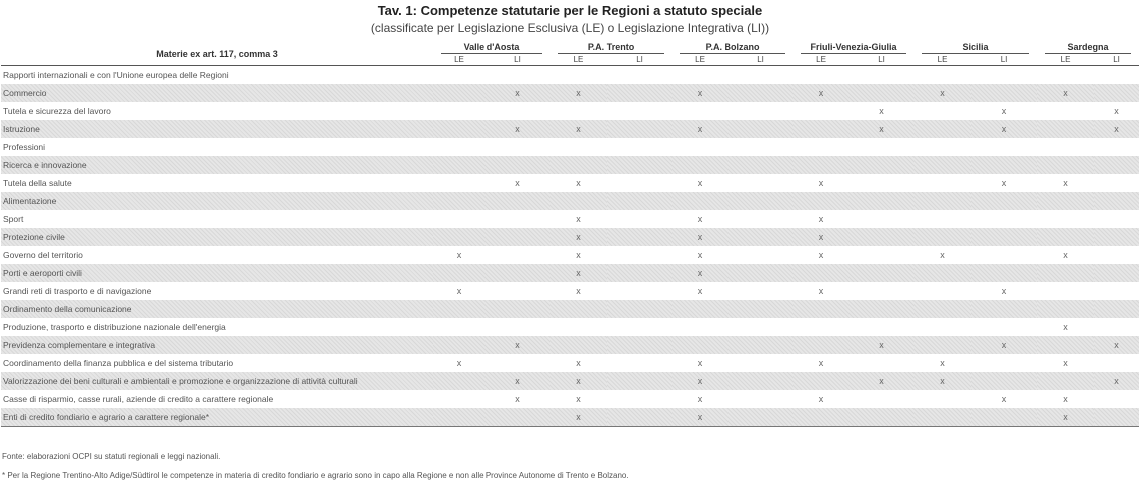 The height and width of the screenshot is (483, 1140). I want to click on li-header: LI, so click(1004, 60).